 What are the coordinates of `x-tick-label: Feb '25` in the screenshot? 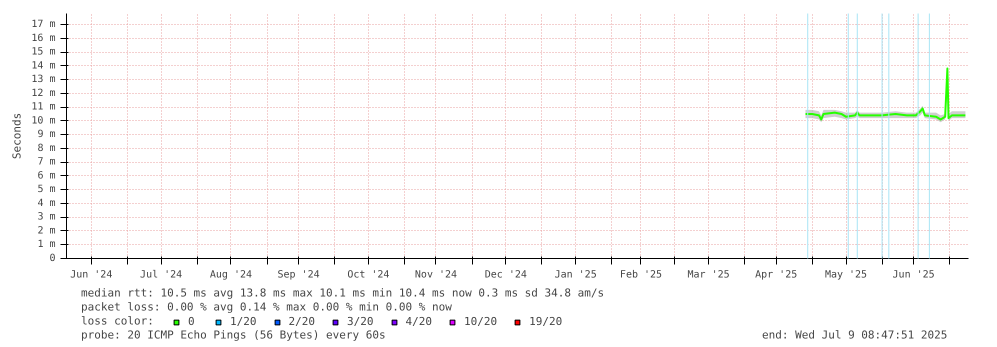 It's located at (641, 275).